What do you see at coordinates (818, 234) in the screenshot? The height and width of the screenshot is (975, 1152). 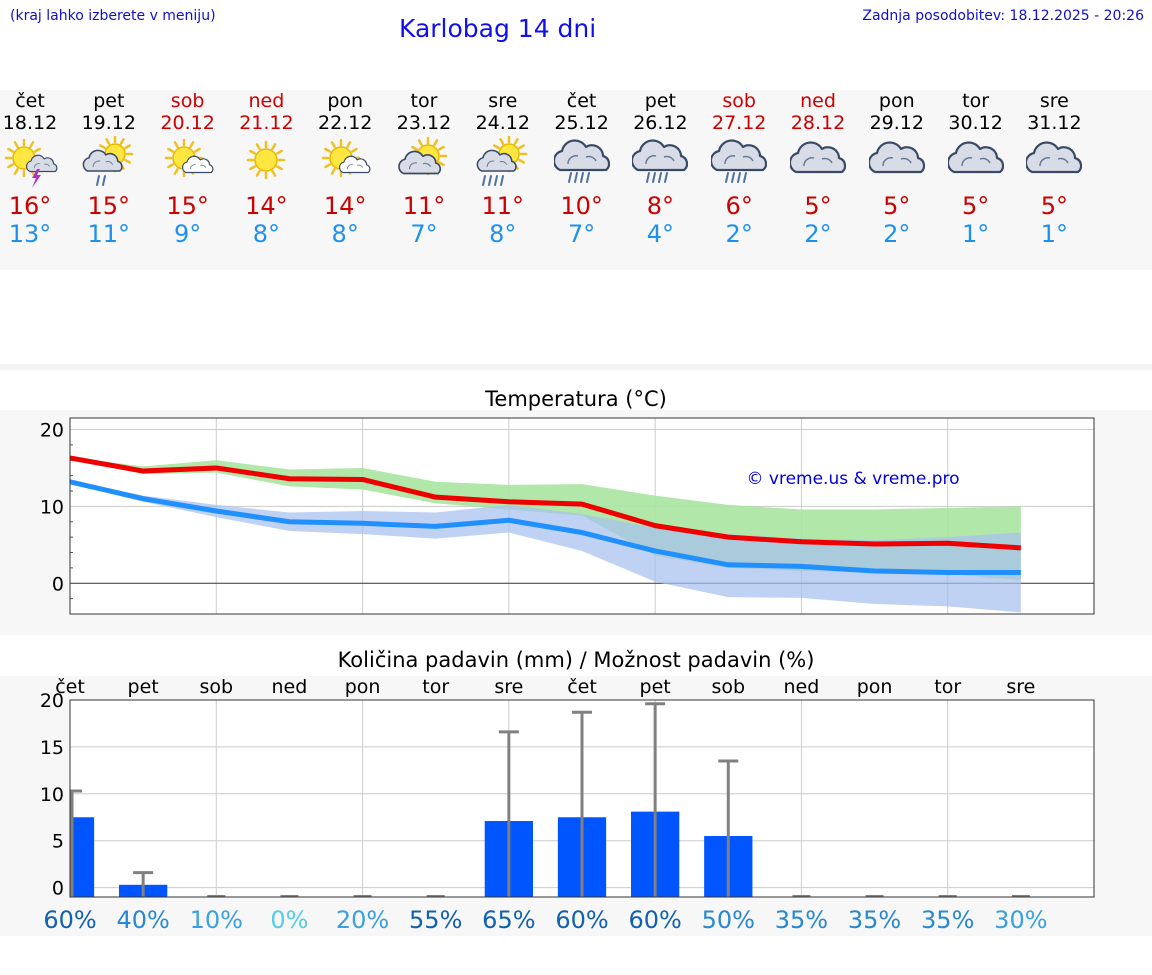 I see `min-temperature: 2°` at bounding box center [818, 234].